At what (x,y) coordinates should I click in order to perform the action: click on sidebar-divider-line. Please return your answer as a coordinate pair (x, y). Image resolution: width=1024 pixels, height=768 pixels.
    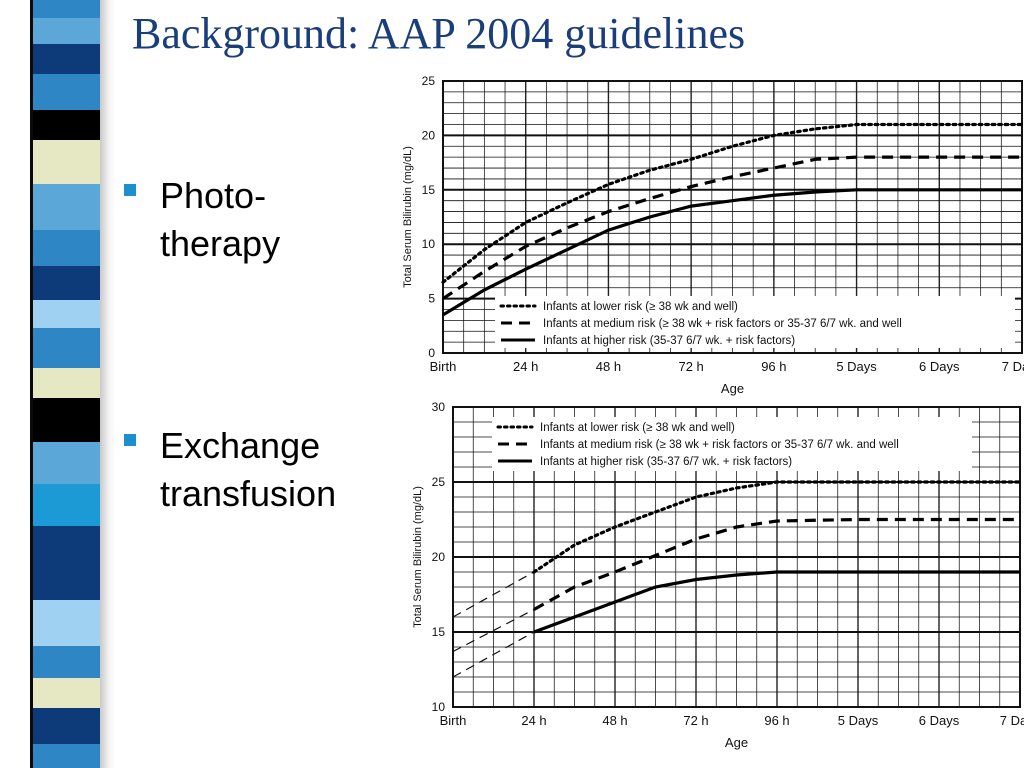
    Looking at the image, I should click on (31, 384).